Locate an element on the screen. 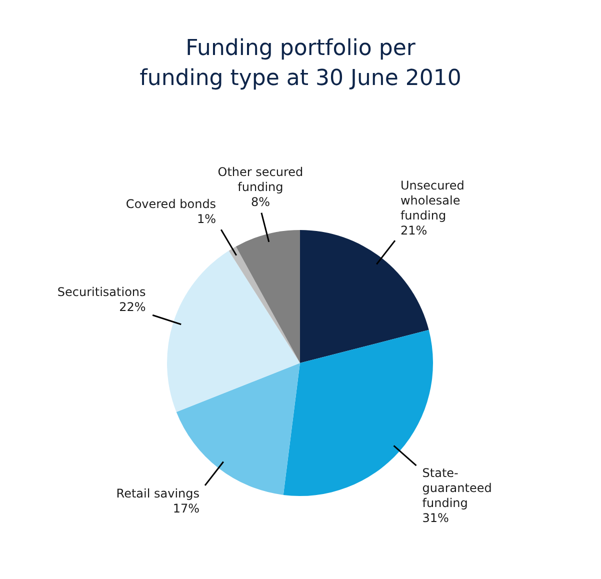 The width and height of the screenshot is (601, 579). data-label: 22% is located at coordinates (132, 307).